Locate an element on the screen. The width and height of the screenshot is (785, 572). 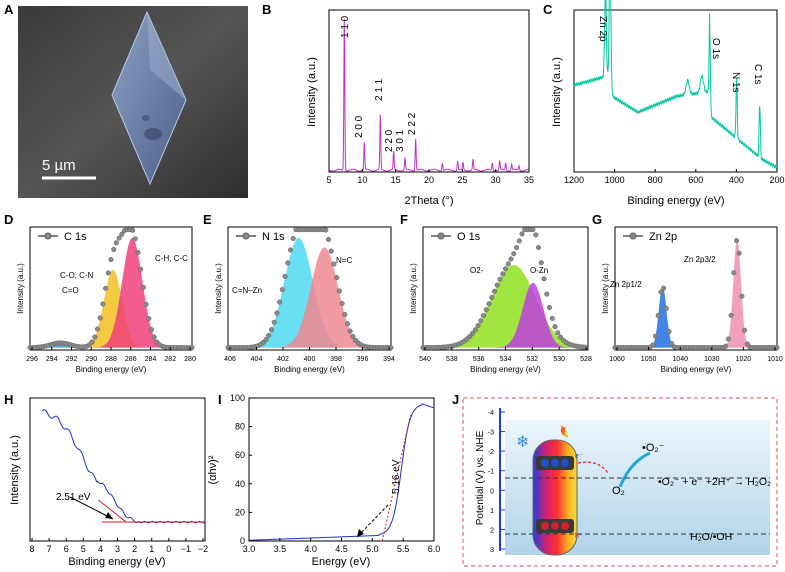
xrd-x-tick-label: 5 is located at coordinates (328, 180).